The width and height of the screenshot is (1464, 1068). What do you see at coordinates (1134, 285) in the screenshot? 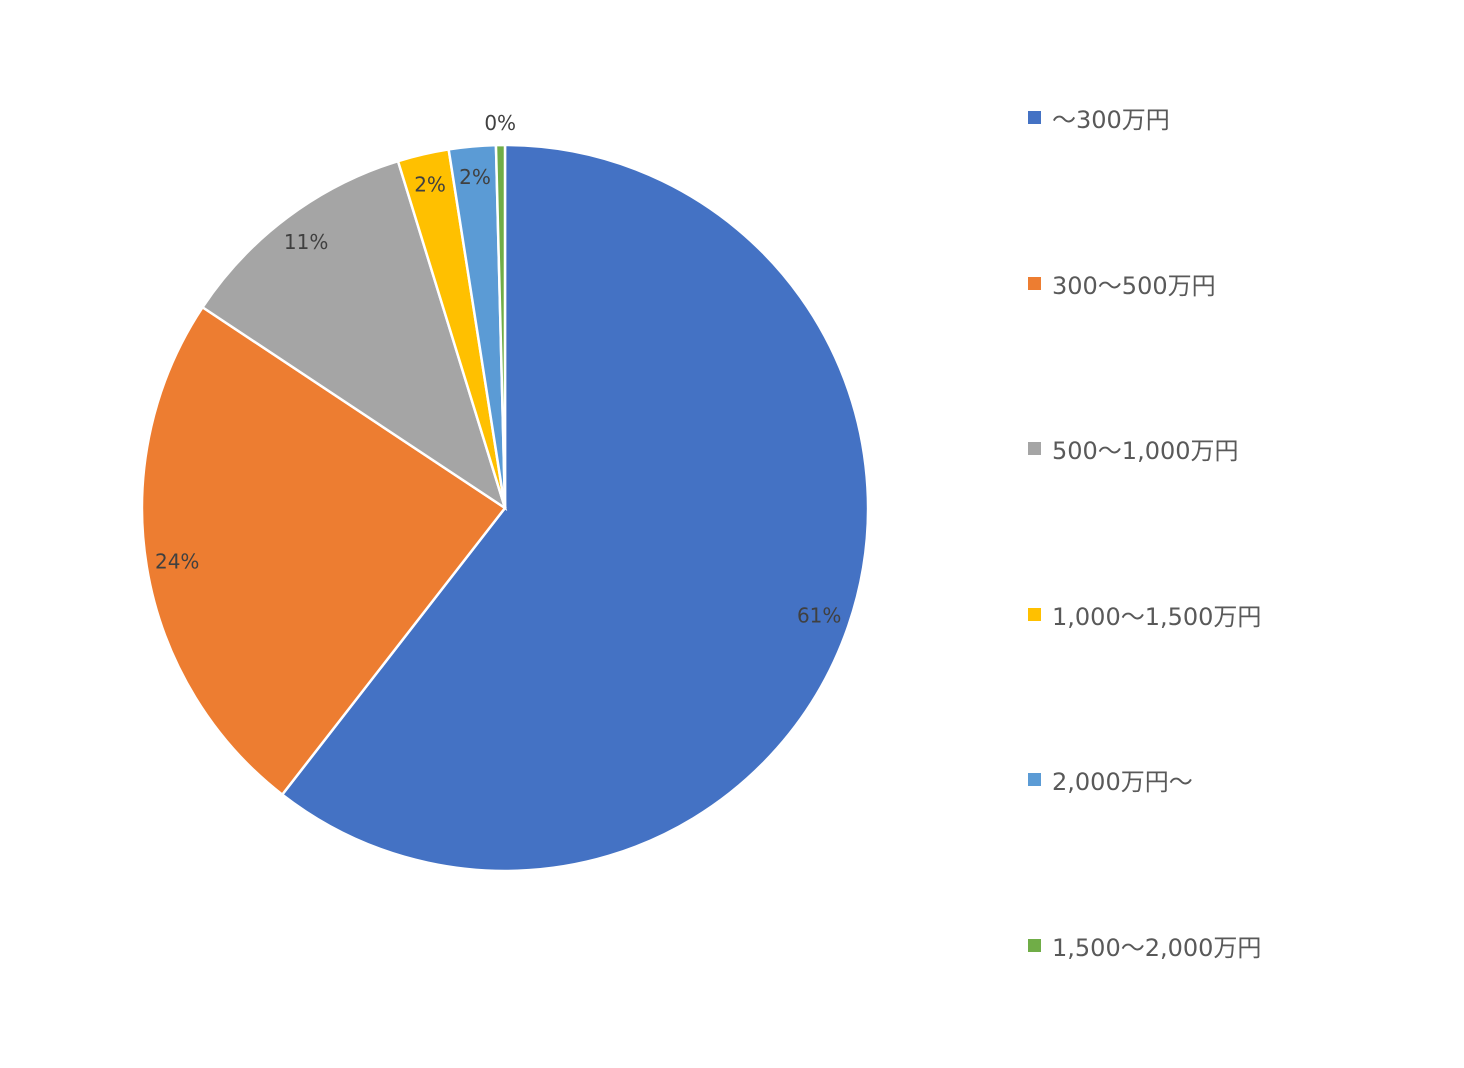
I see `legend-label: 300～500万円` at bounding box center [1134, 285].